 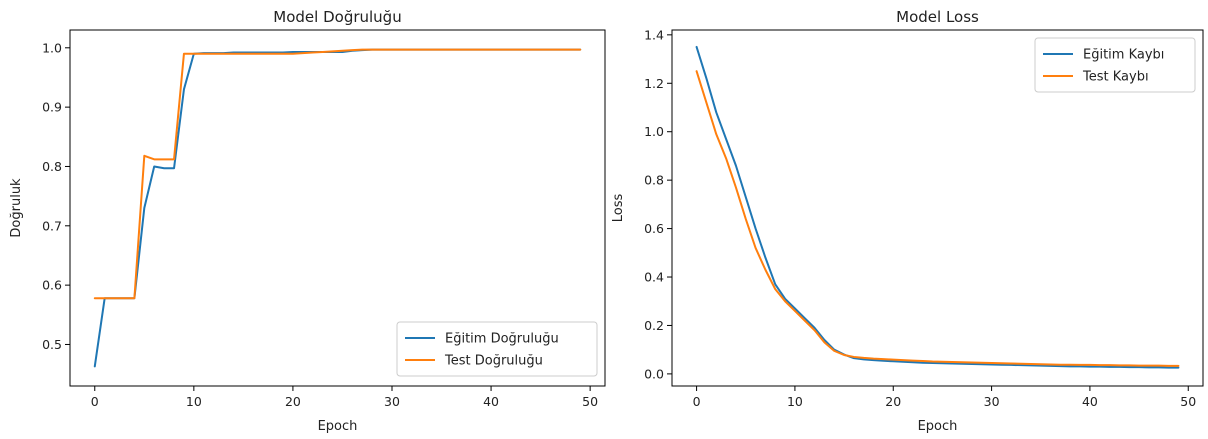 I want to click on y-tick-label: 0.4, so click(x=654, y=277).